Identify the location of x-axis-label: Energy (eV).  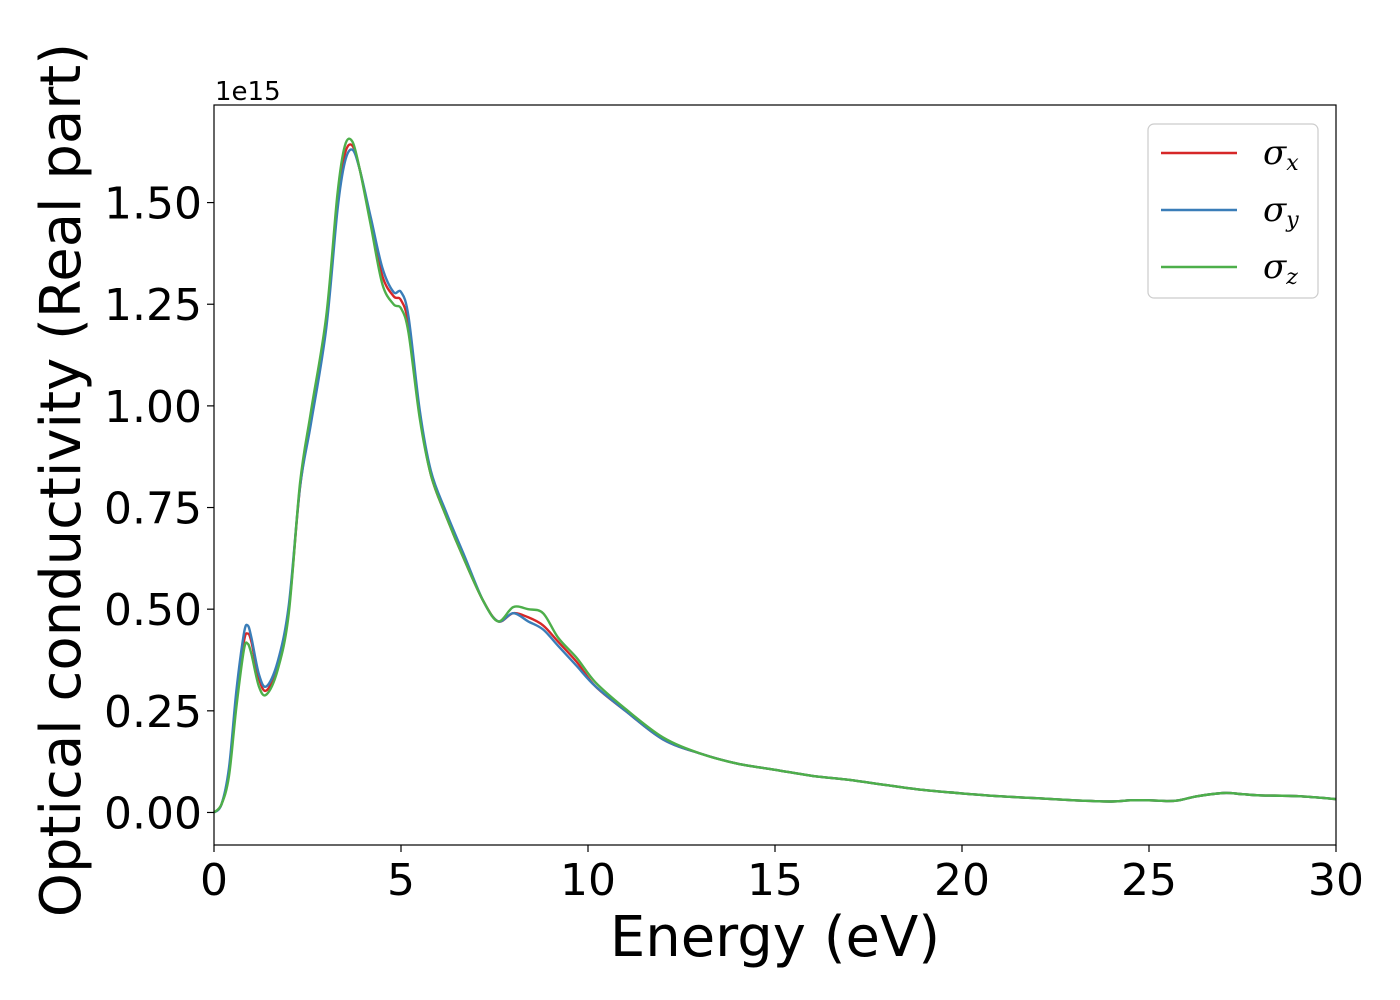
(775, 937).